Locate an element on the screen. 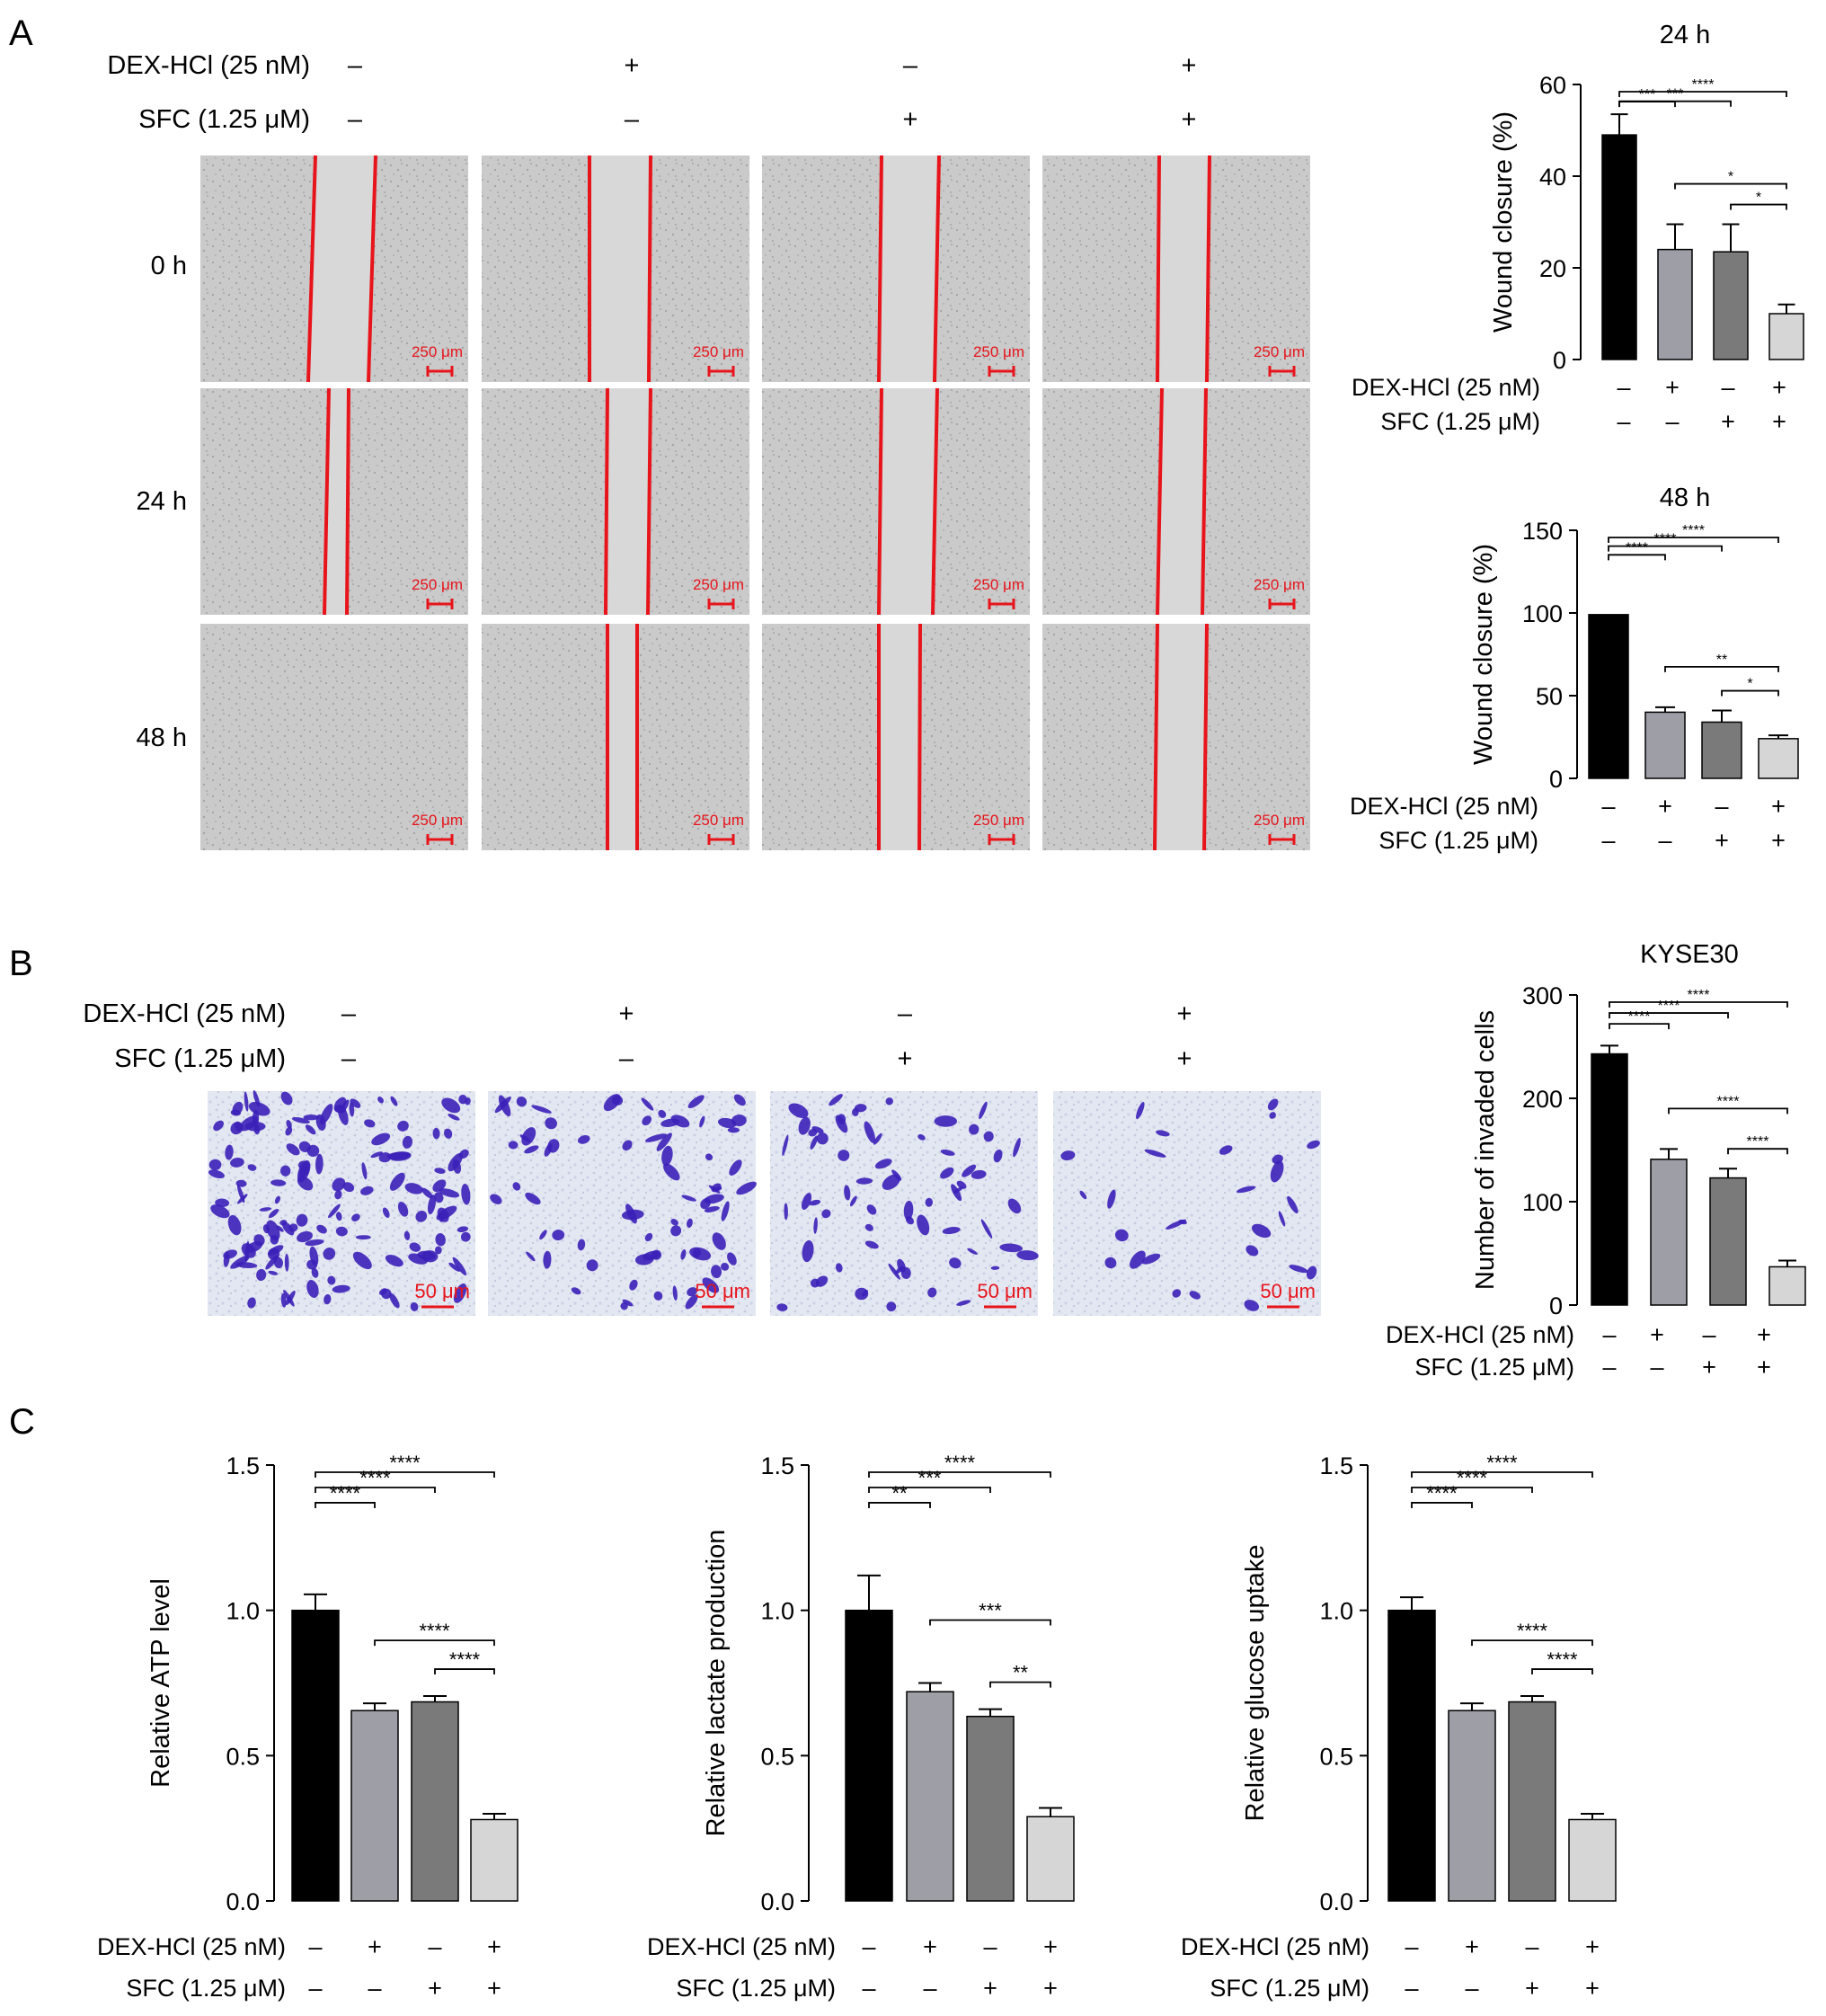 The image size is (1826, 2016). time-label-0h: 0 h is located at coordinates (169, 266).